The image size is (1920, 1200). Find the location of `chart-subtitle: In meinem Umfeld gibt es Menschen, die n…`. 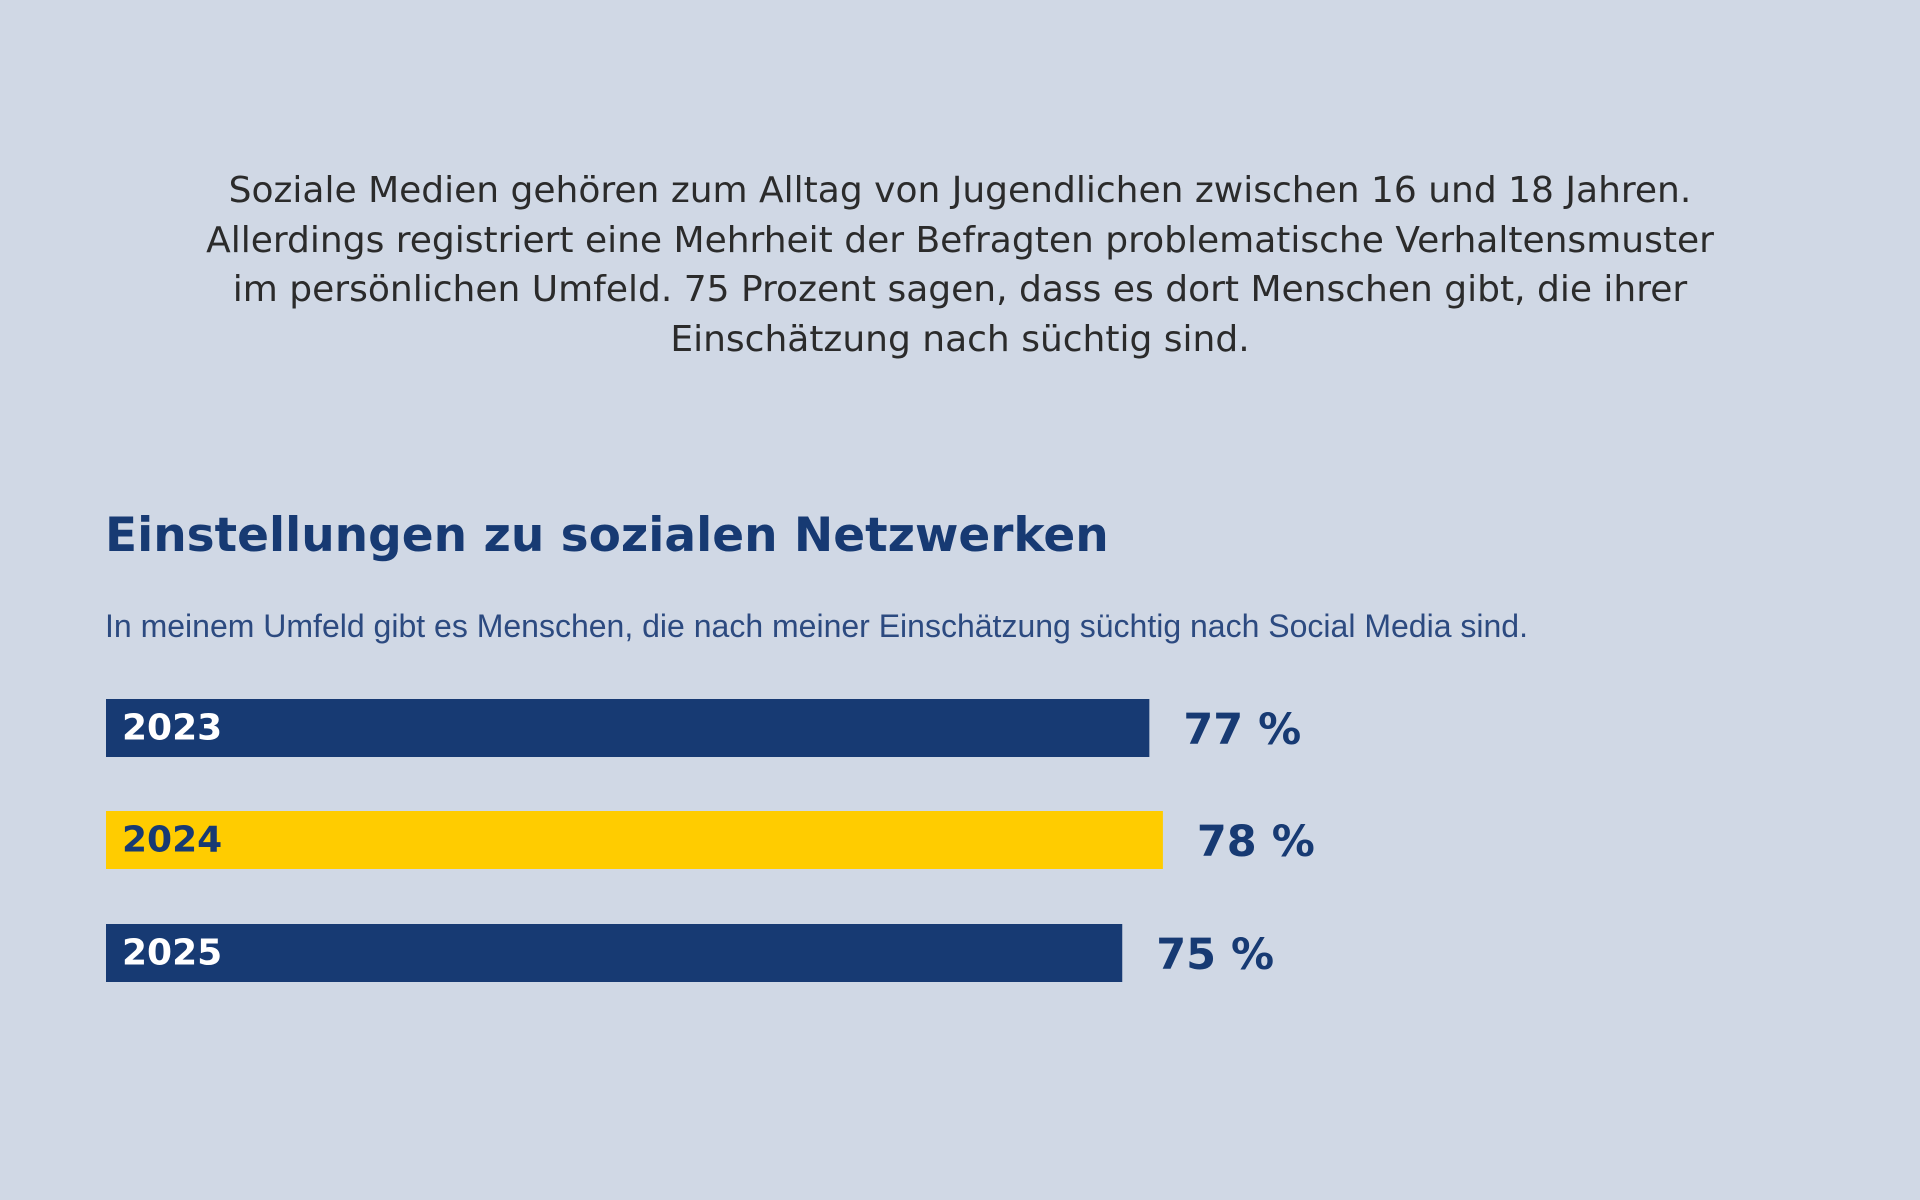

chart-subtitle: In meinem Umfeld gibt es Menschen, die n… is located at coordinates (816, 626).